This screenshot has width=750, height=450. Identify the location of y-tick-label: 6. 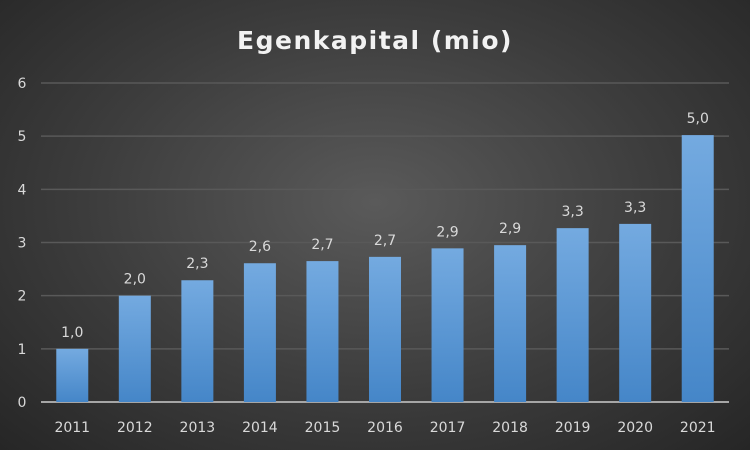
(22, 84).